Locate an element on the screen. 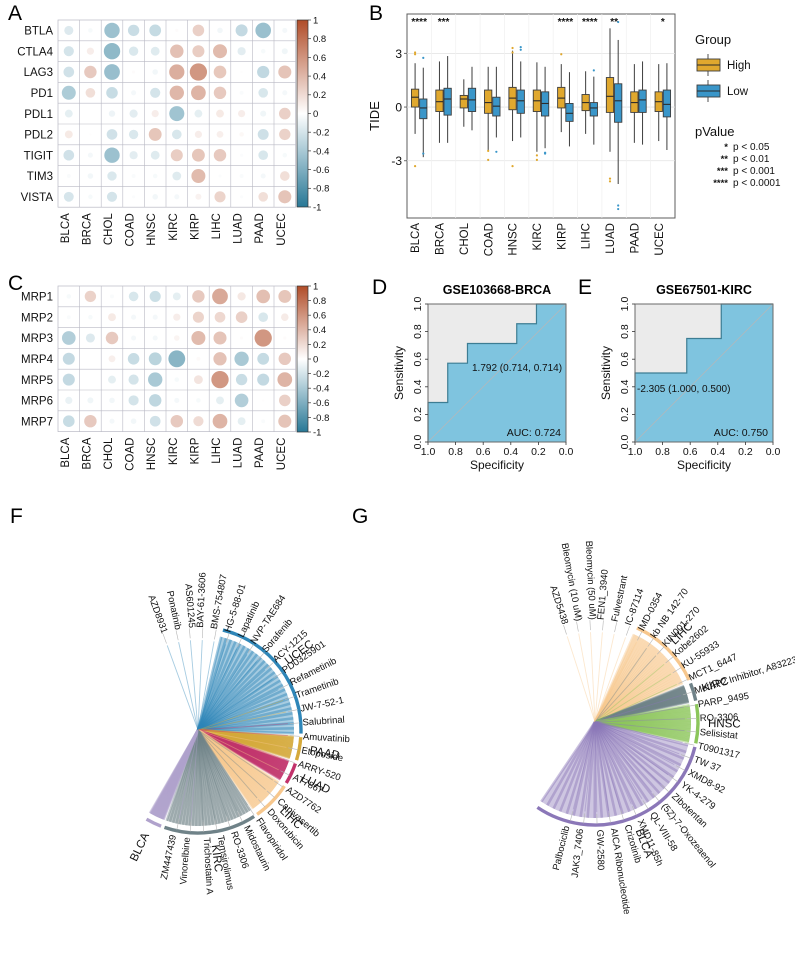 The image size is (795, 954). color-legend-tick-label: -0.8 is located at coordinates (321, 189).